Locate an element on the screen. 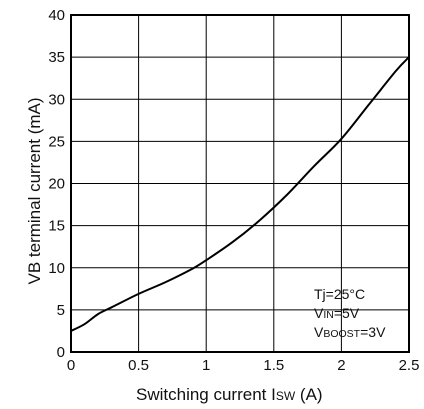  y-tick-labels: 0 5 10 15 20 25 30 35 40 is located at coordinates (56, 184).